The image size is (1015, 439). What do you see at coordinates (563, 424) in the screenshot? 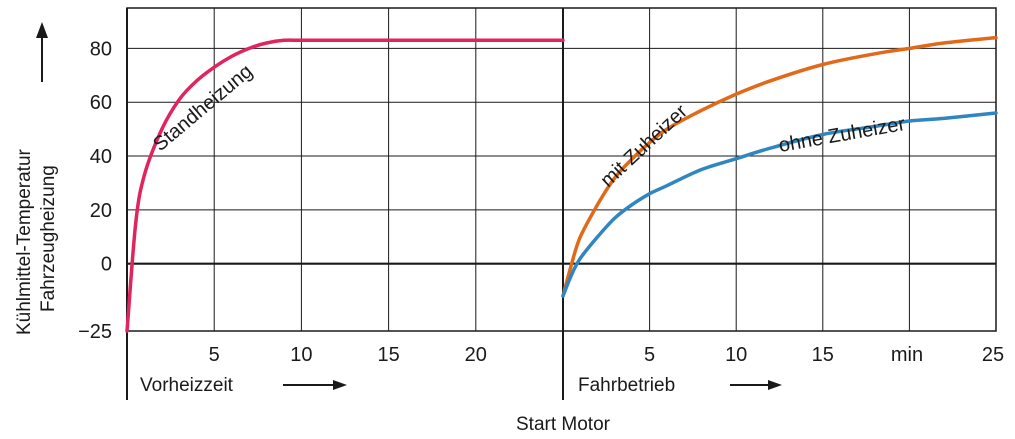
I see `start-motor-label: Start Motor` at bounding box center [563, 424].